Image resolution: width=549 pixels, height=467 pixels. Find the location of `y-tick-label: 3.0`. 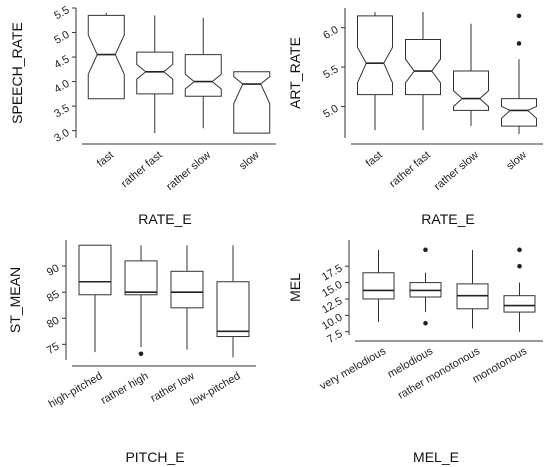

y-tick-label: 3.0 is located at coordinates (61, 136).